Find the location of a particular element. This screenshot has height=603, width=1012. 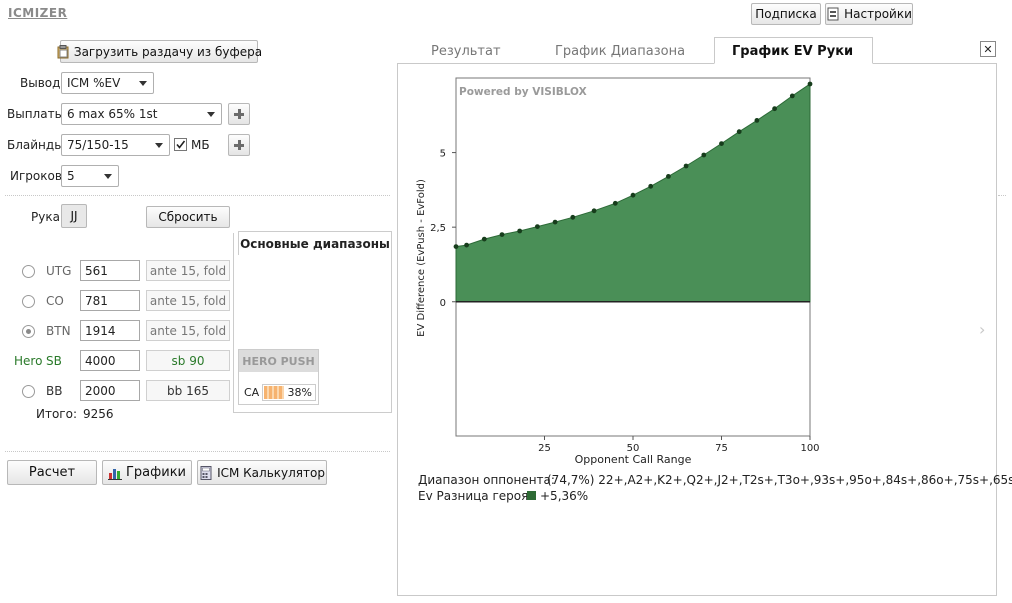

tab-ev-chart: График EV Руки is located at coordinates (793, 51).